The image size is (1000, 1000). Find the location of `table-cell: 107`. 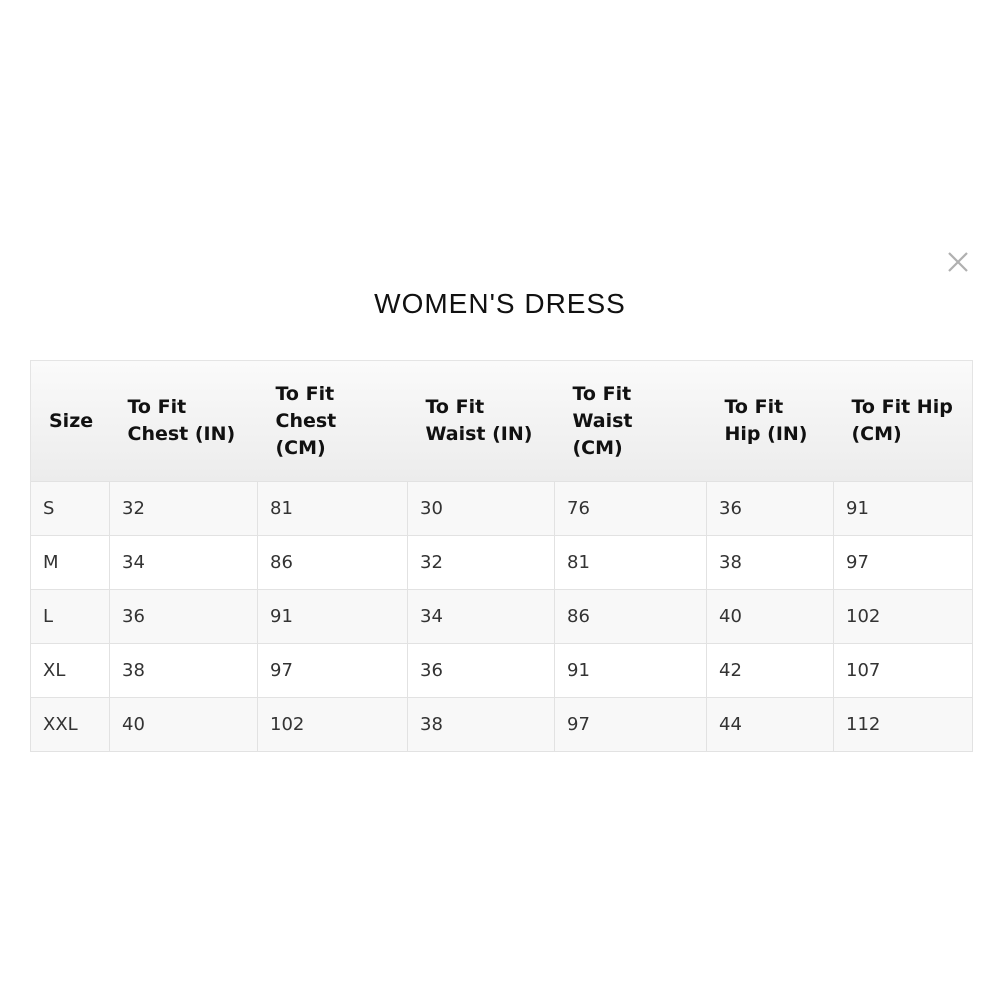

table-cell: 107 is located at coordinates (903, 670).